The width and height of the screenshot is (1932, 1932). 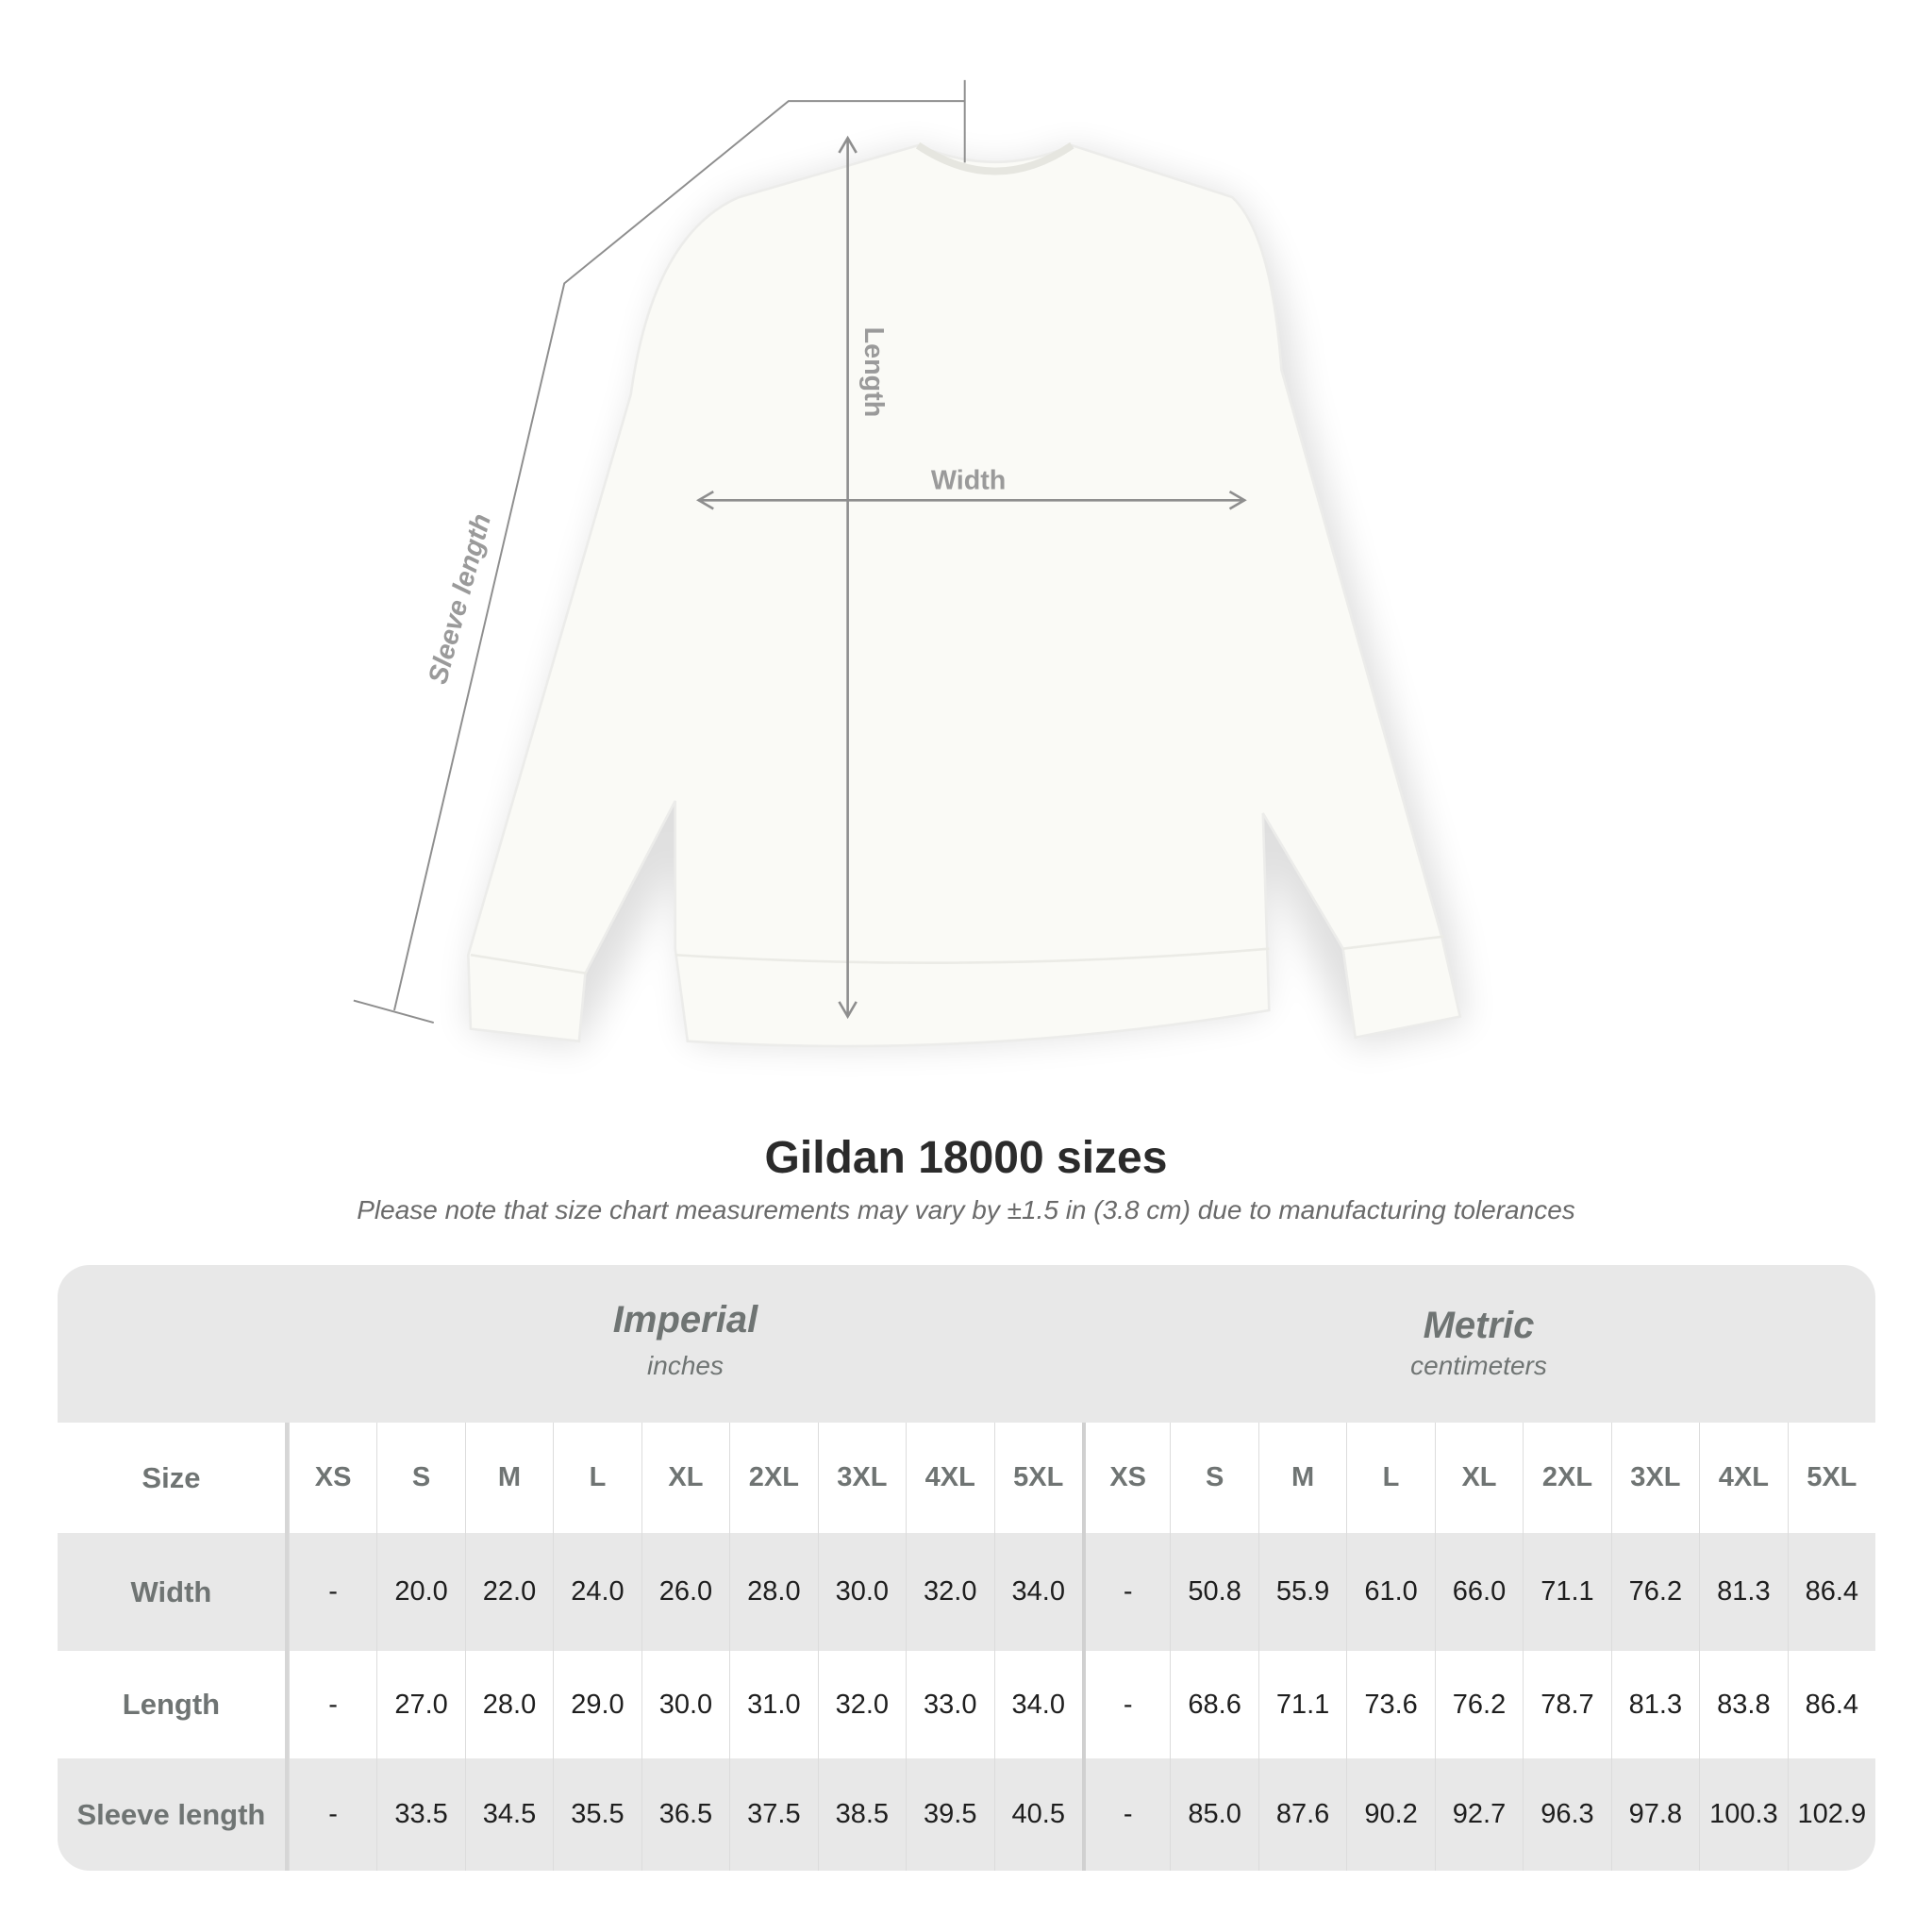 What do you see at coordinates (420, 1704) in the screenshot?
I see `imperial-cell: 27.0` at bounding box center [420, 1704].